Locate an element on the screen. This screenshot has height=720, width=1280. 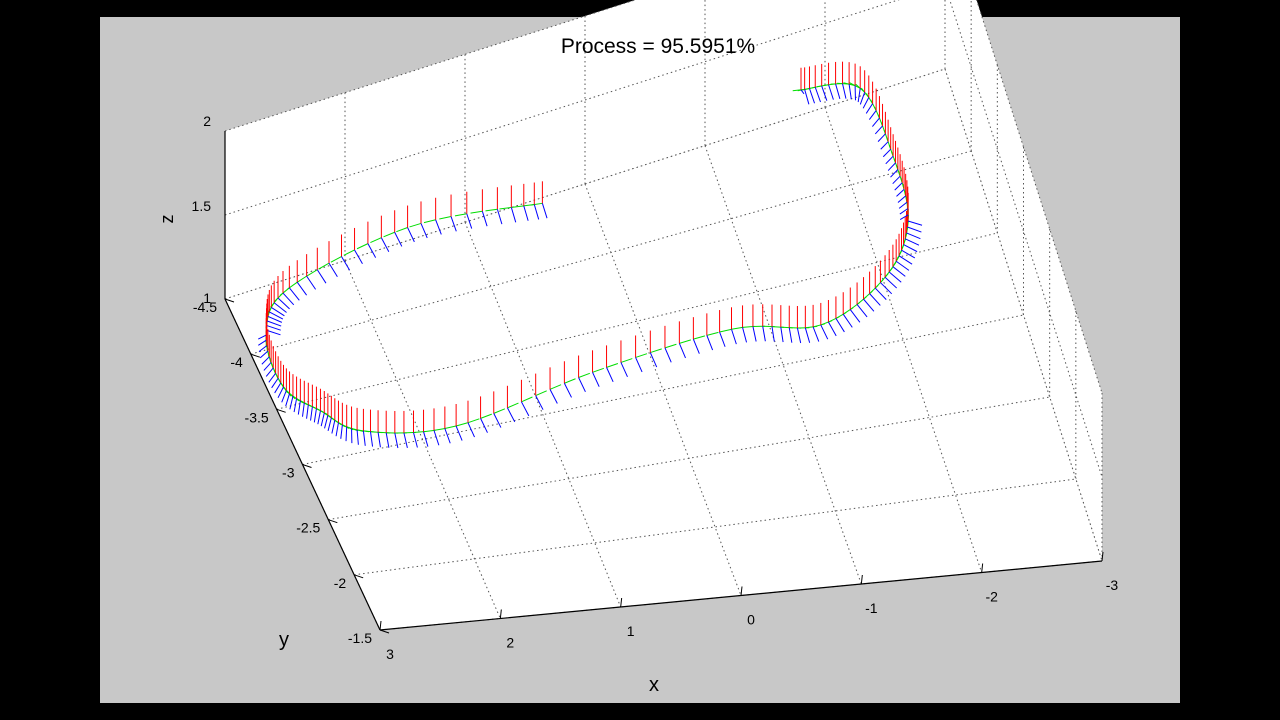
y-tick-label: -2.5 is located at coordinates (308, 528).